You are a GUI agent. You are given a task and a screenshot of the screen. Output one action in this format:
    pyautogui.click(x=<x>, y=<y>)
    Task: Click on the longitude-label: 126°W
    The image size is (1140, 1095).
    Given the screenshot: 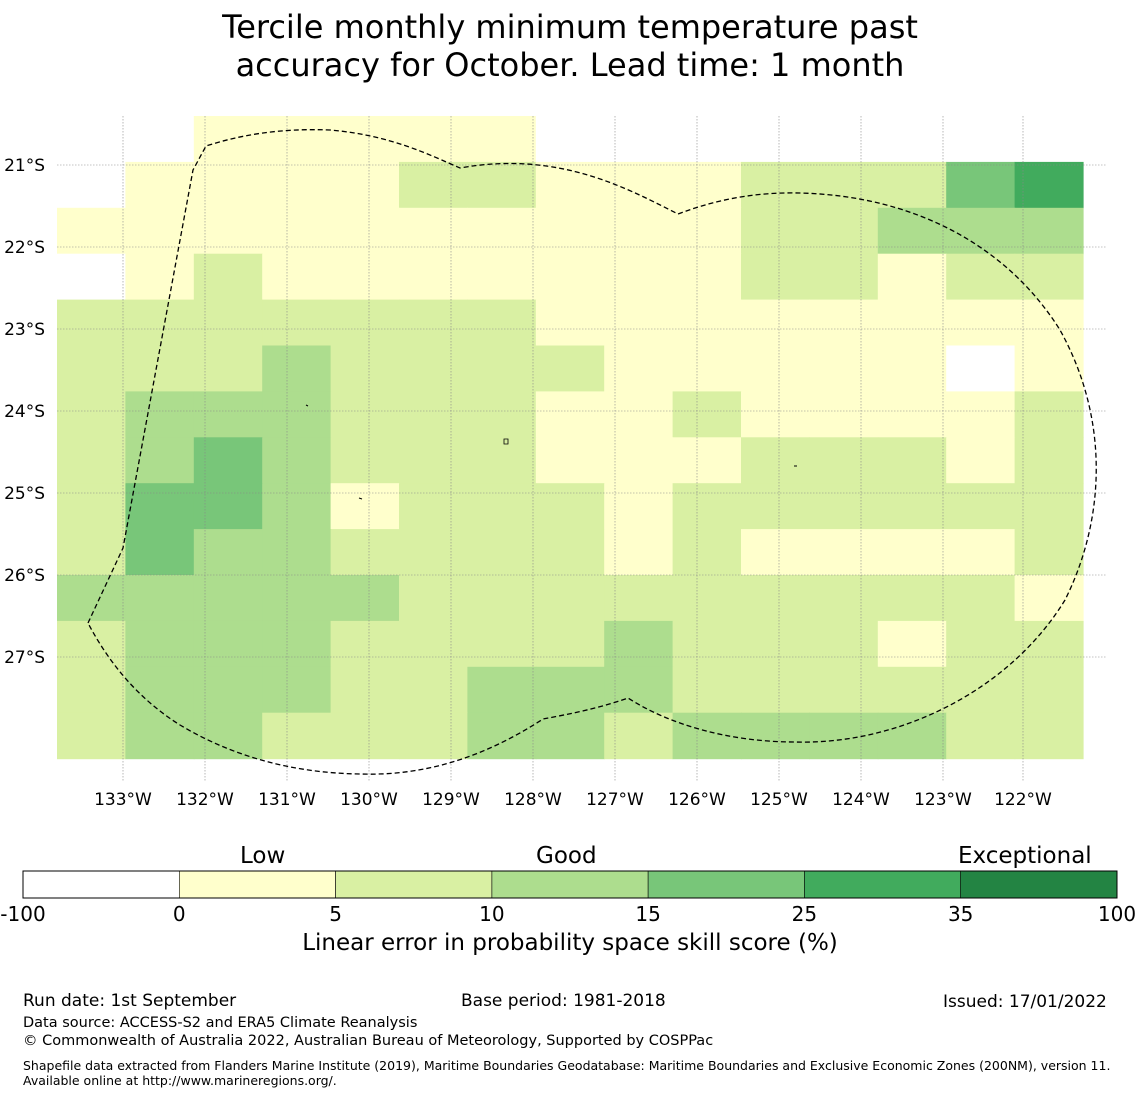 What is the action you would take?
    pyautogui.click(x=697, y=800)
    